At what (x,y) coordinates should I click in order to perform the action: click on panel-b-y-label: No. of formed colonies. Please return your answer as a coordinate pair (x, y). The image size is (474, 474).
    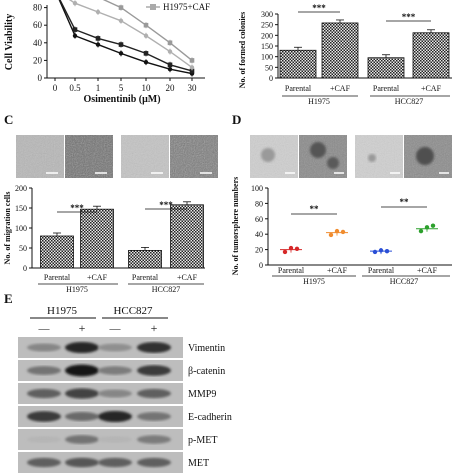
    Looking at the image, I should click on (242, 50).